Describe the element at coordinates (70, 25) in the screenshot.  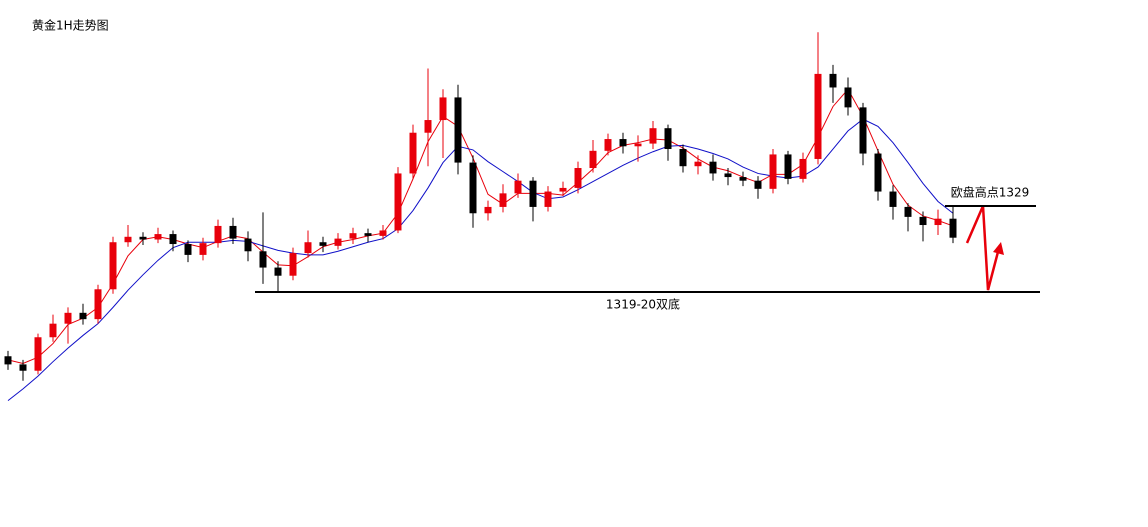
I see `chart-title: 黄金1H走势图` at that location.